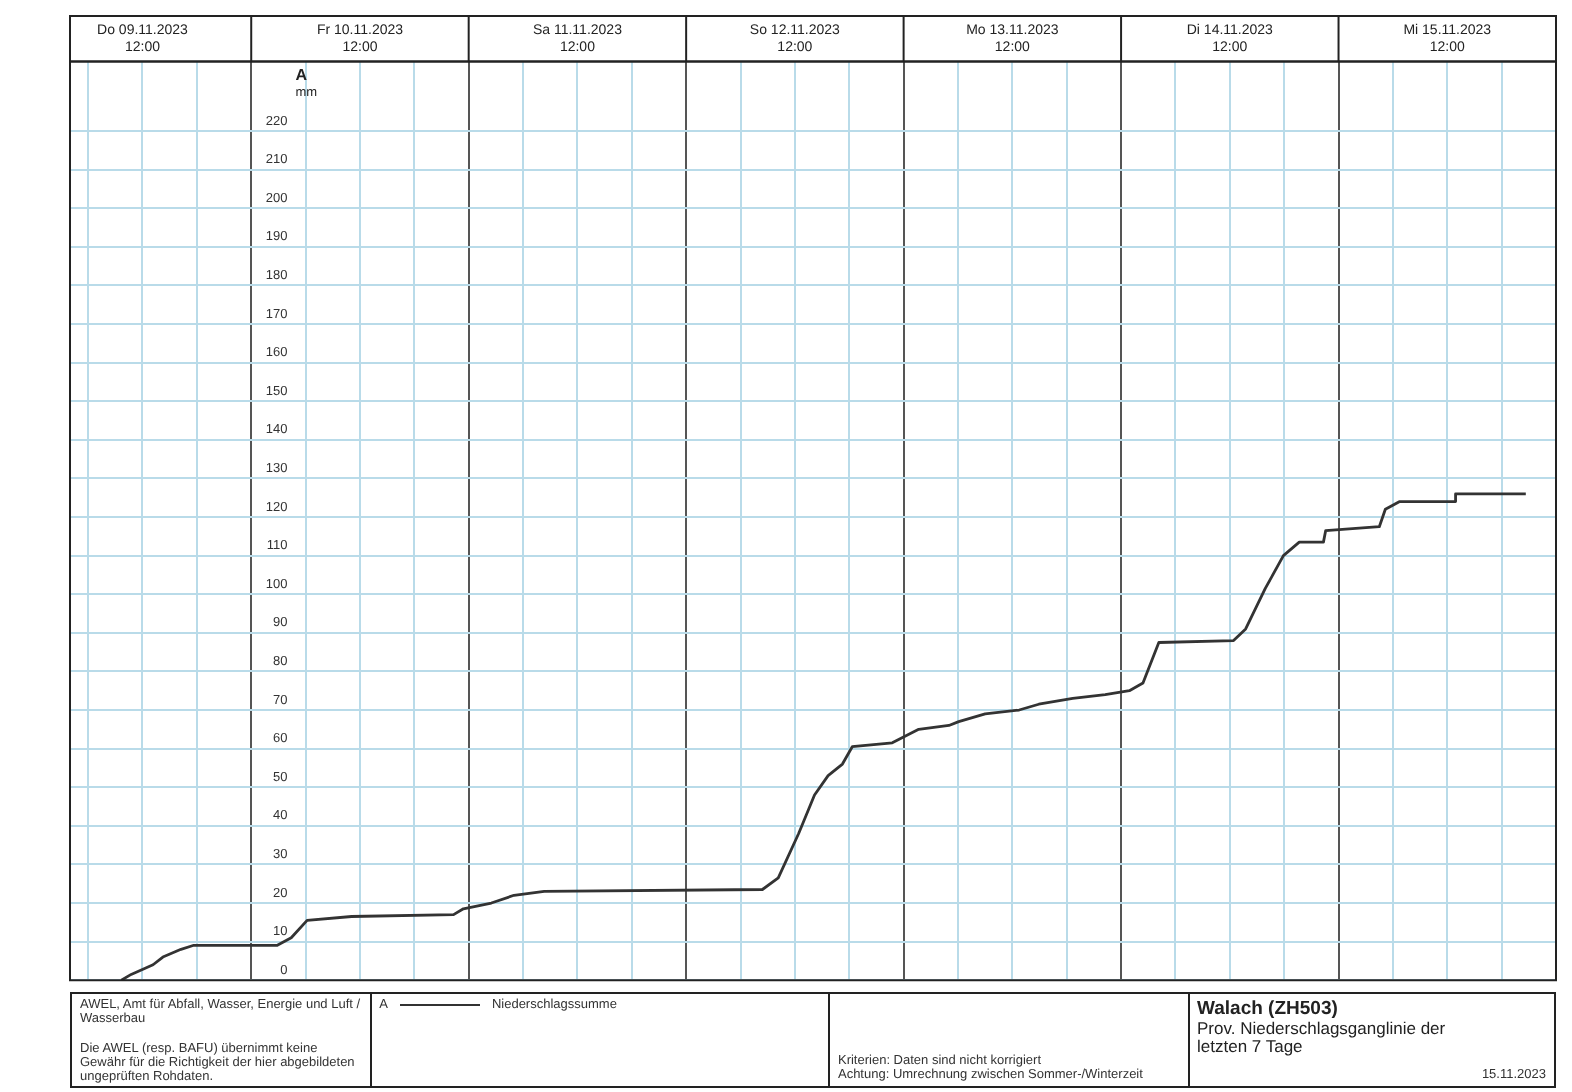 This screenshot has height=1092, width=1572. Describe the element at coordinates (1322, 1038) in the screenshot. I see `text: Prov. Niederschlagsganglinie der letzten 7 Tage` at that location.